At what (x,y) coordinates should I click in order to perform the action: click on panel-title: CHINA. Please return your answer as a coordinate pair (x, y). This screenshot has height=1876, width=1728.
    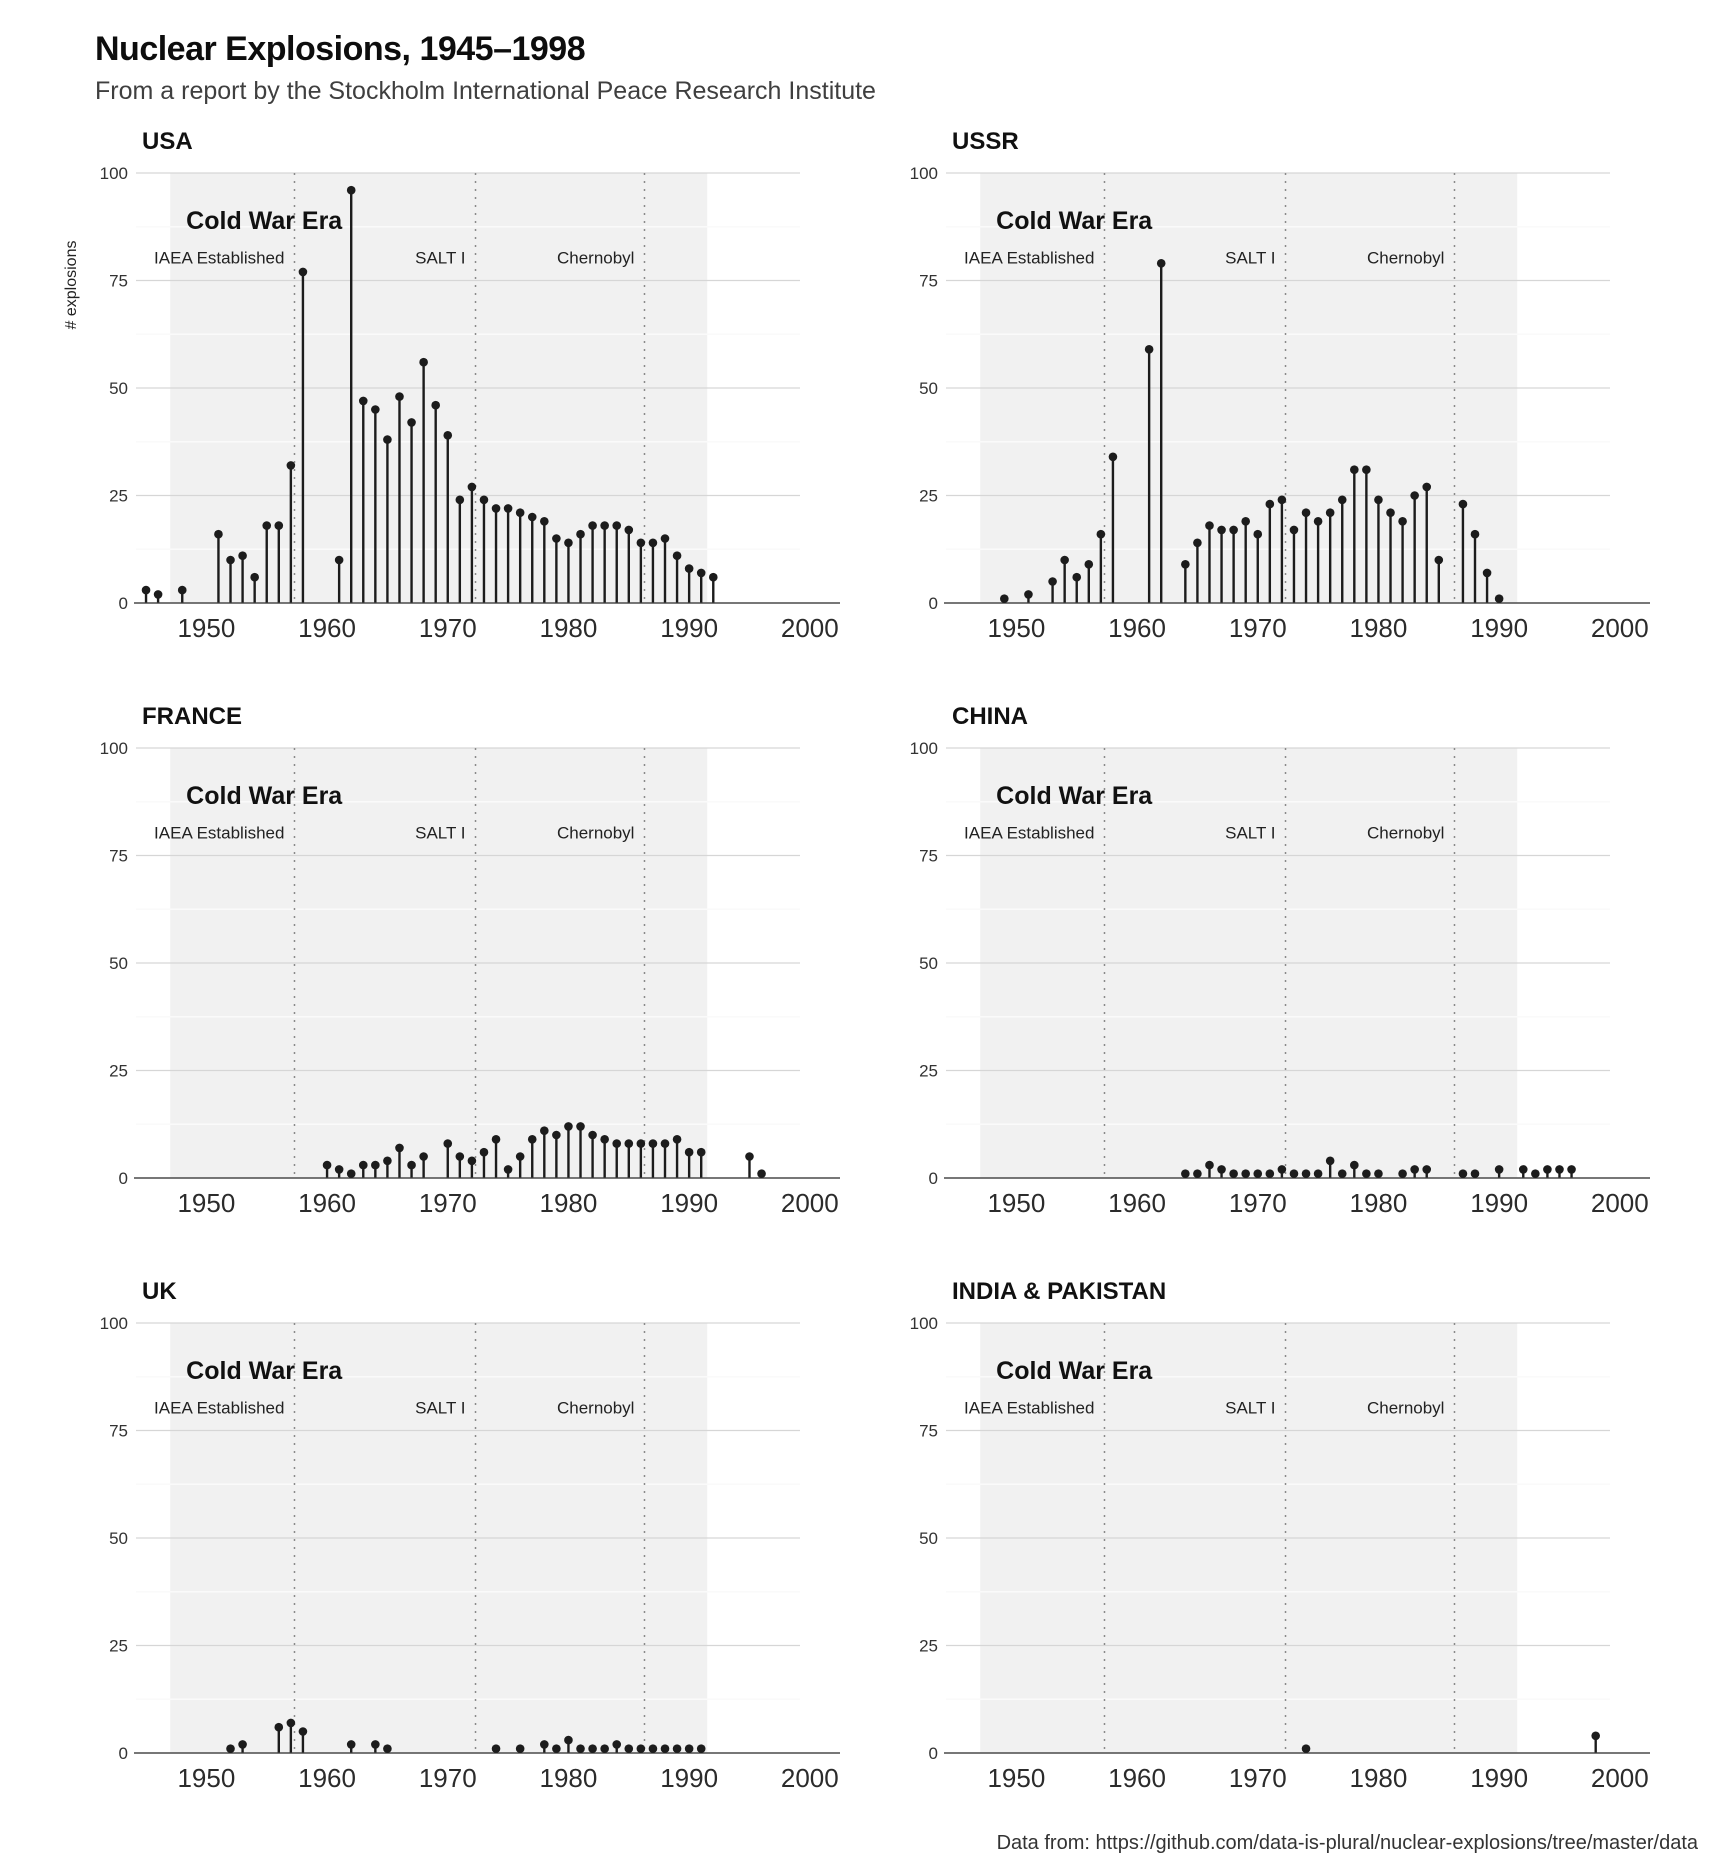
    Looking at the image, I should click on (990, 716).